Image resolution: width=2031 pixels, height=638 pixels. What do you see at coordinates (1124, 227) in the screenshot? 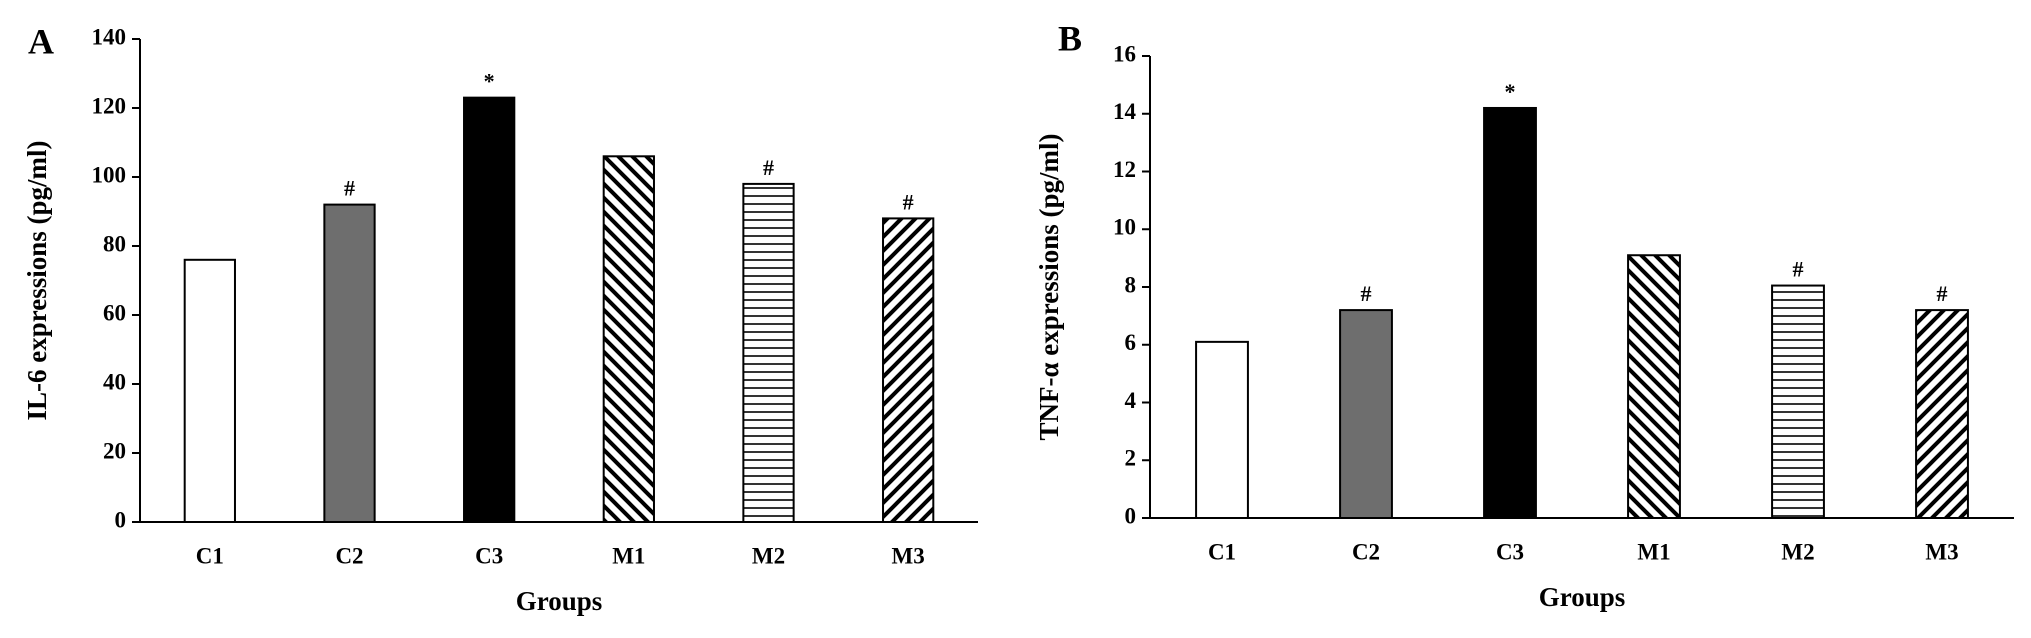
I see `y-tick-label: 10` at bounding box center [1124, 227].